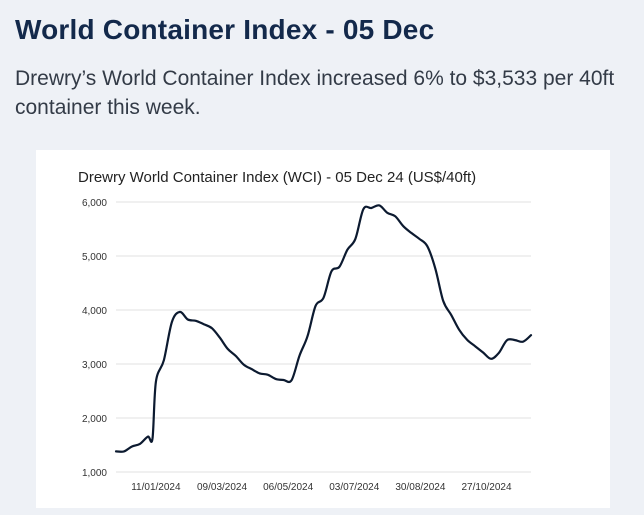 The height and width of the screenshot is (515, 644). Describe the element at coordinates (94, 311) in the screenshot. I see `y-tick-label: 4,000` at that location.